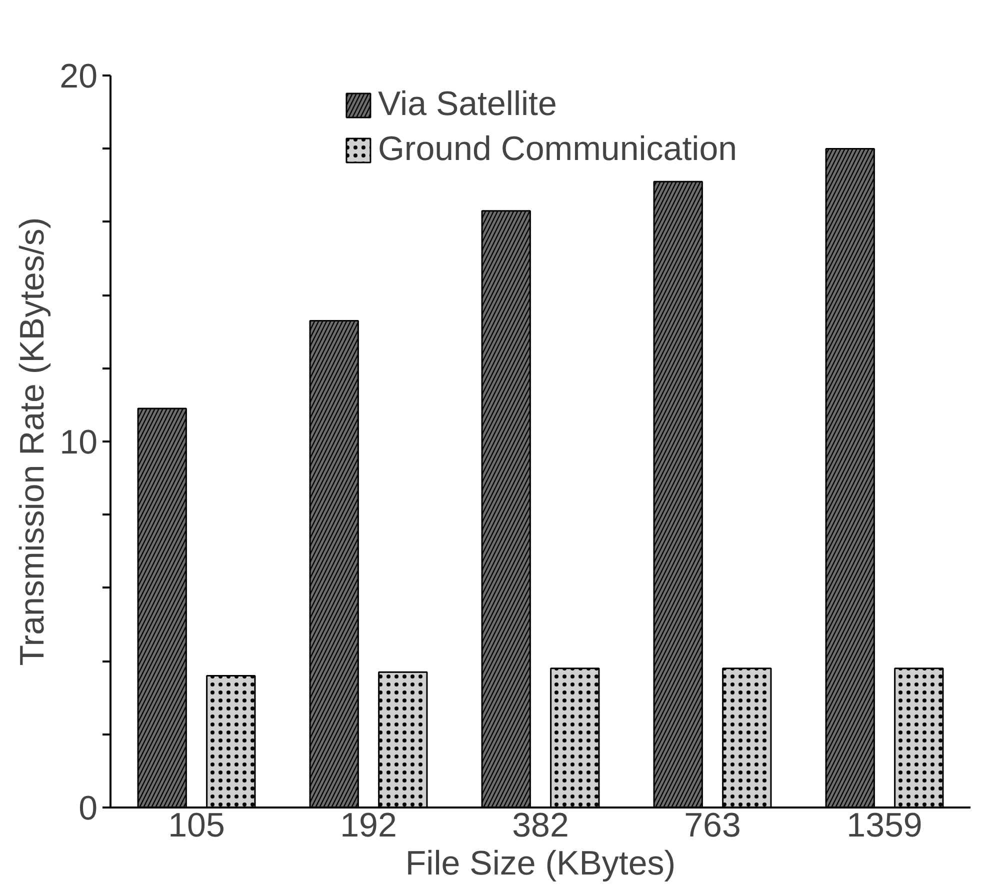  Describe the element at coordinates (368, 825) in the screenshot. I see `x-tick-label: 192` at that location.